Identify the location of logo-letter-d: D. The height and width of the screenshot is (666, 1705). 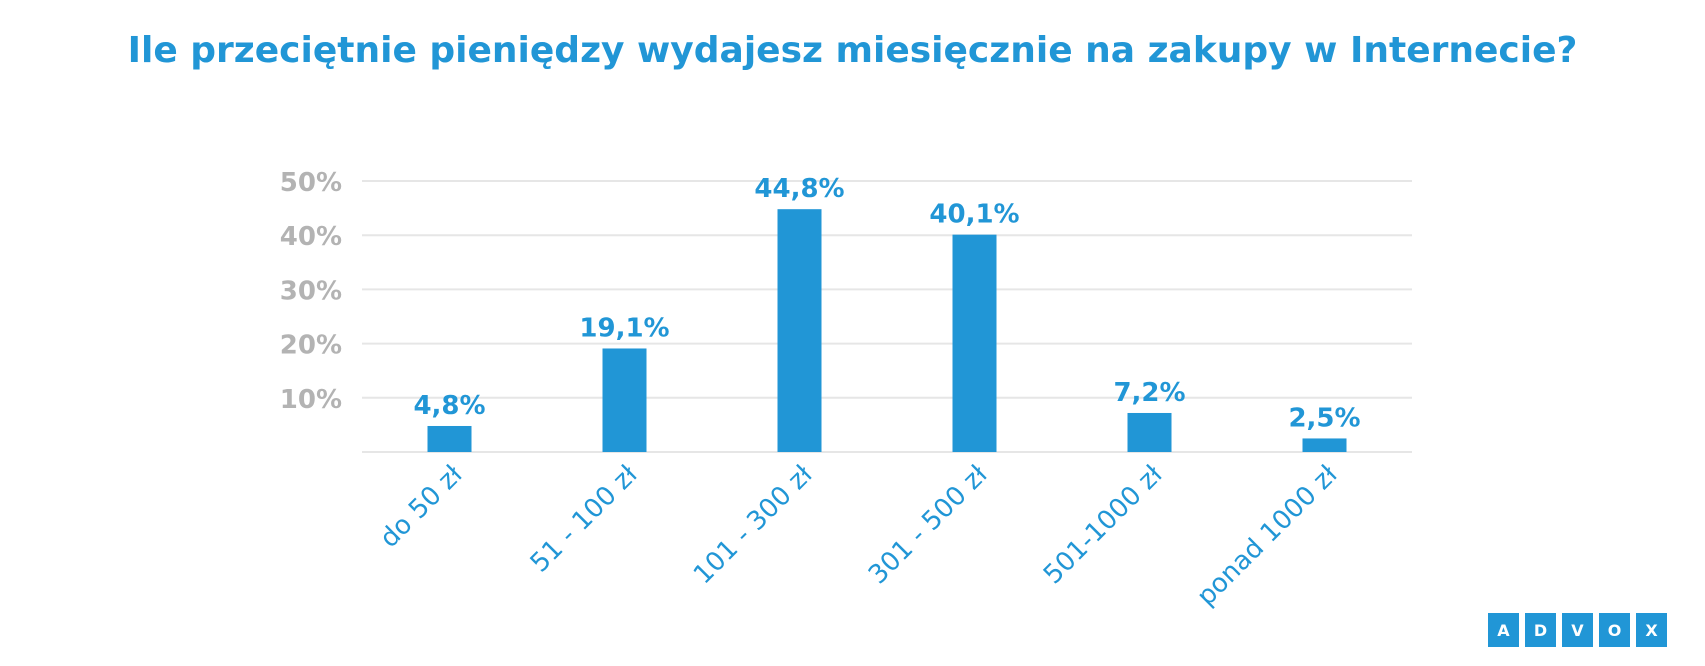
(1540, 630).